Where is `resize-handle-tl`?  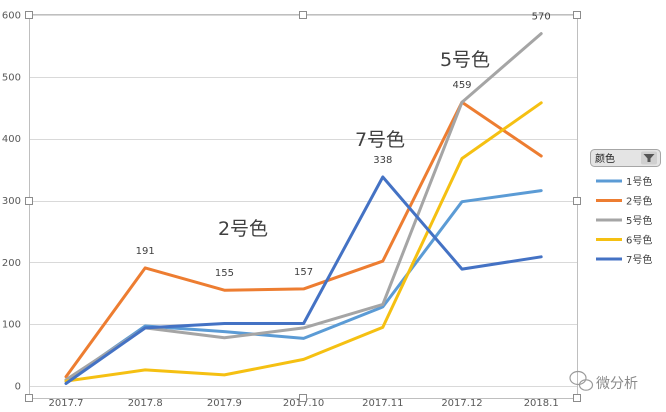
resize-handle-tl is located at coordinates (29, 15).